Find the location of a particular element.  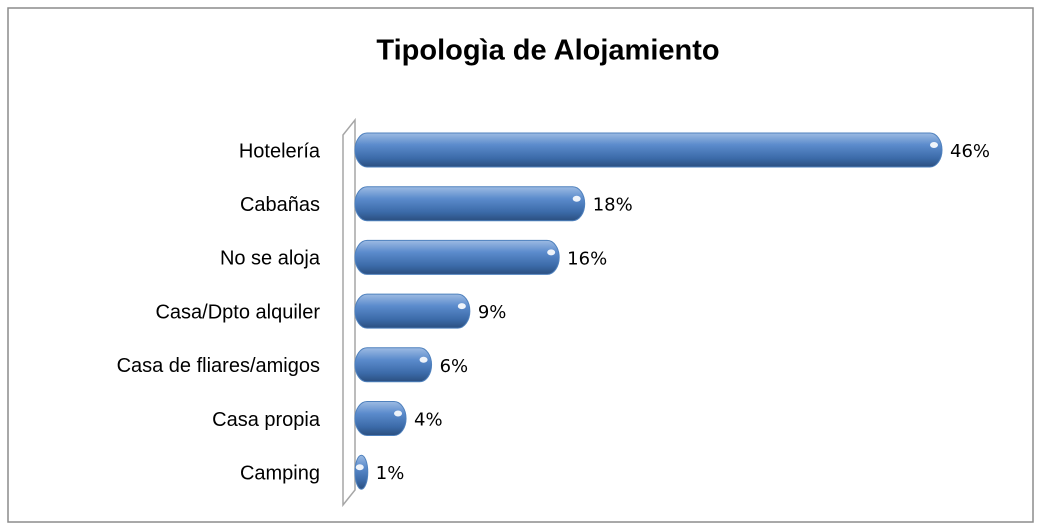

data-label: 1% is located at coordinates (390, 473).